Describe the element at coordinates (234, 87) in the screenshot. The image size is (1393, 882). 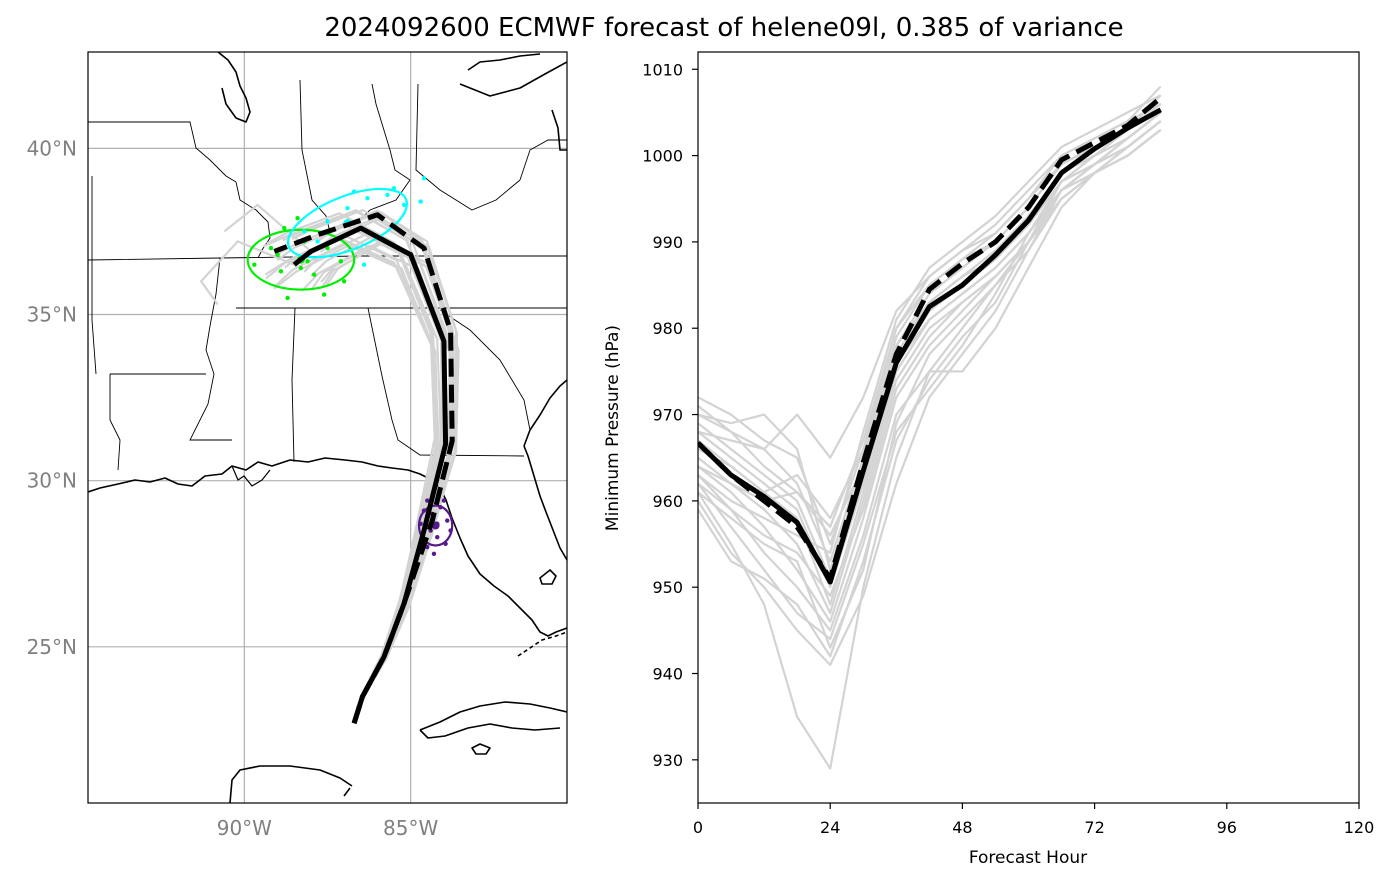
I see `lake-michigan` at that location.